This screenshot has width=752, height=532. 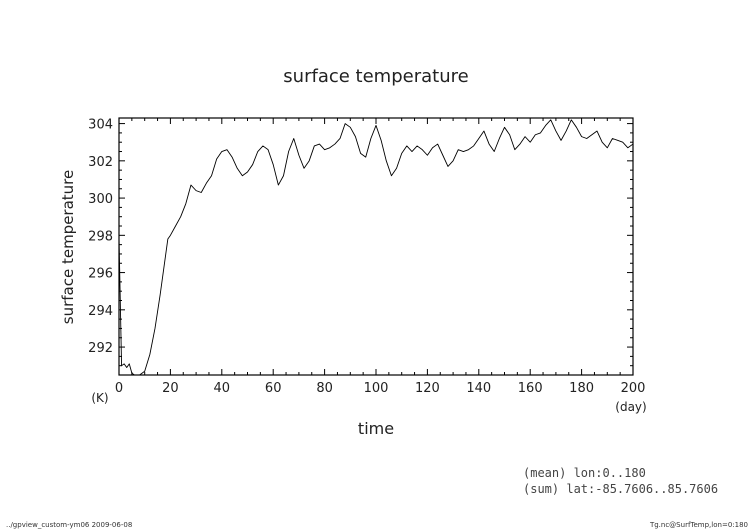 I want to click on y-axis-label: surface temperature, so click(x=68, y=247).